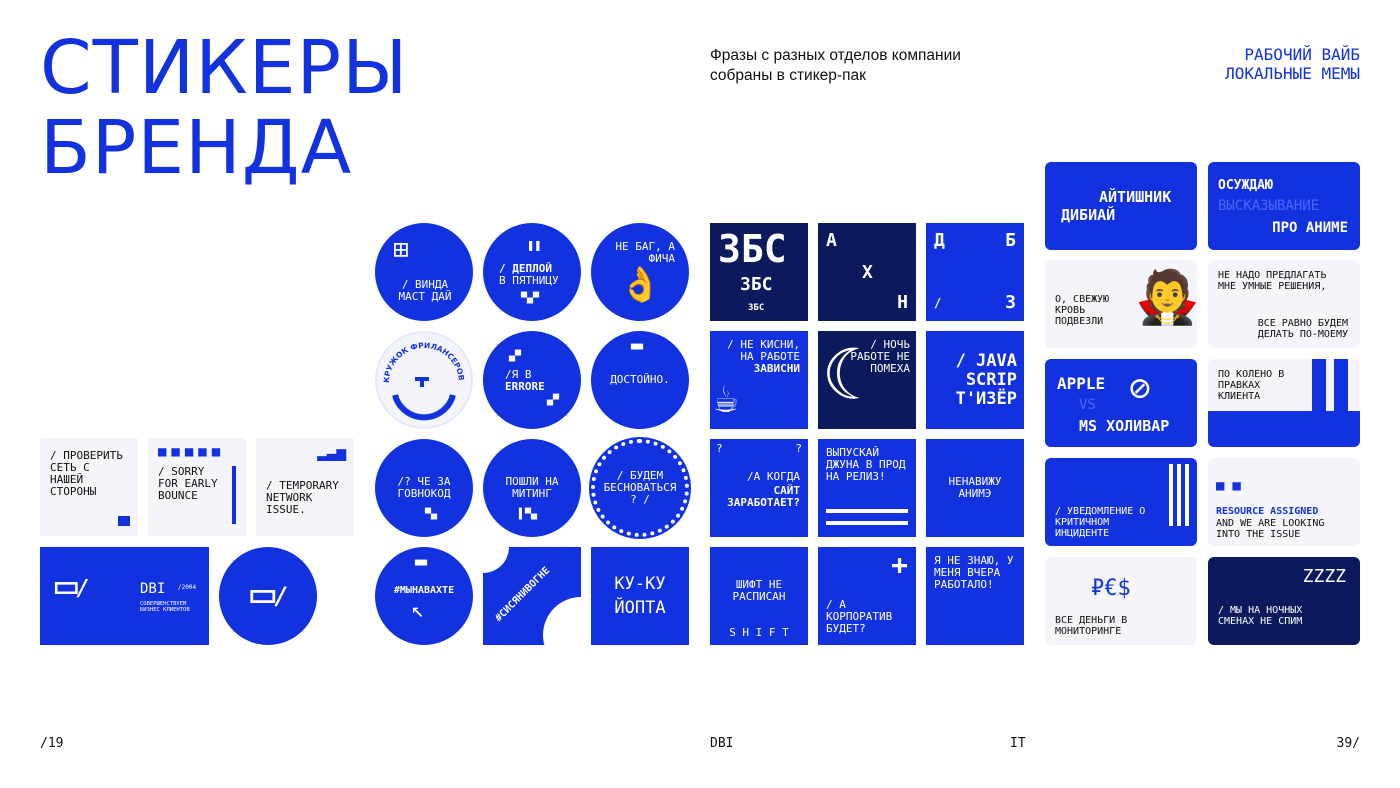 The height and width of the screenshot is (788, 1400). What do you see at coordinates (1232, 486) in the screenshot?
I see `pixel-icon: ■■` at bounding box center [1232, 486].